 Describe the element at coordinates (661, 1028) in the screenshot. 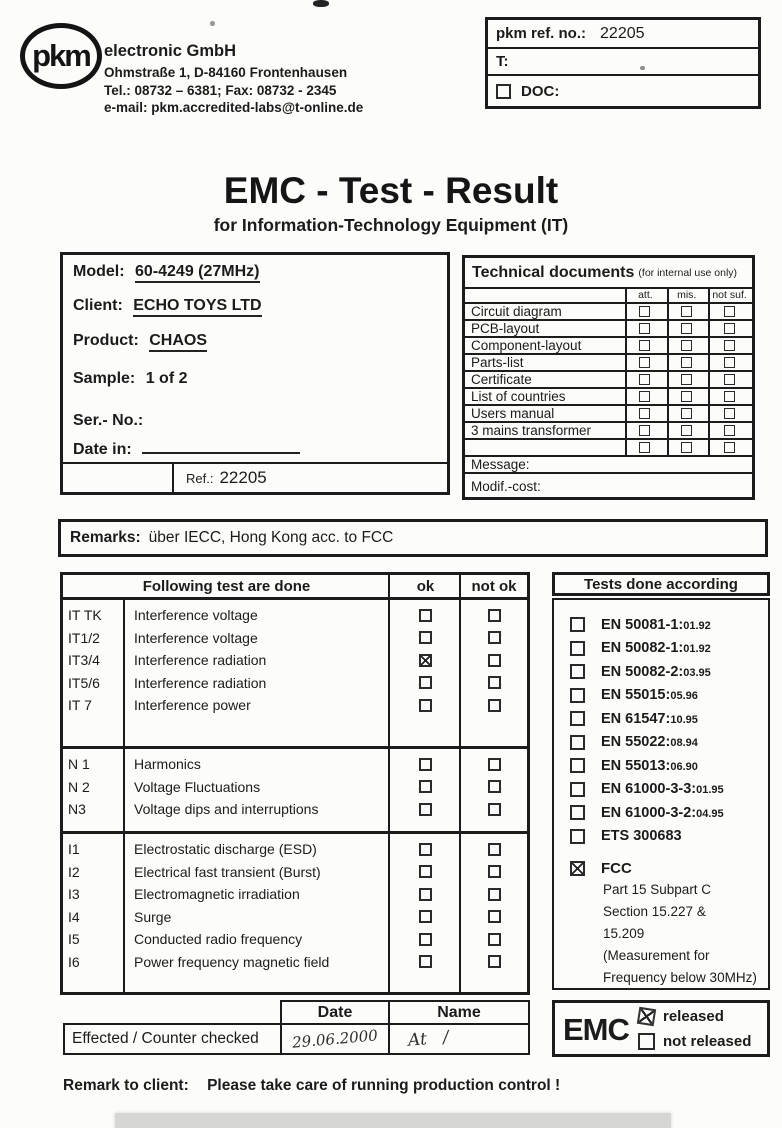

I see `emc-release-box: EMC released not released` at that location.